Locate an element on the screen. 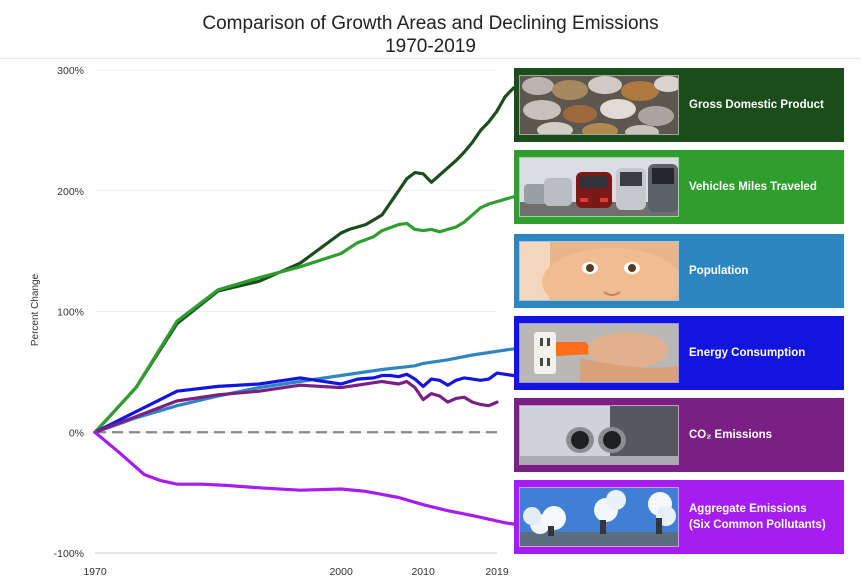 This screenshot has height=587, width=861. legend-label: CO₂ Emissions is located at coordinates (731, 435).